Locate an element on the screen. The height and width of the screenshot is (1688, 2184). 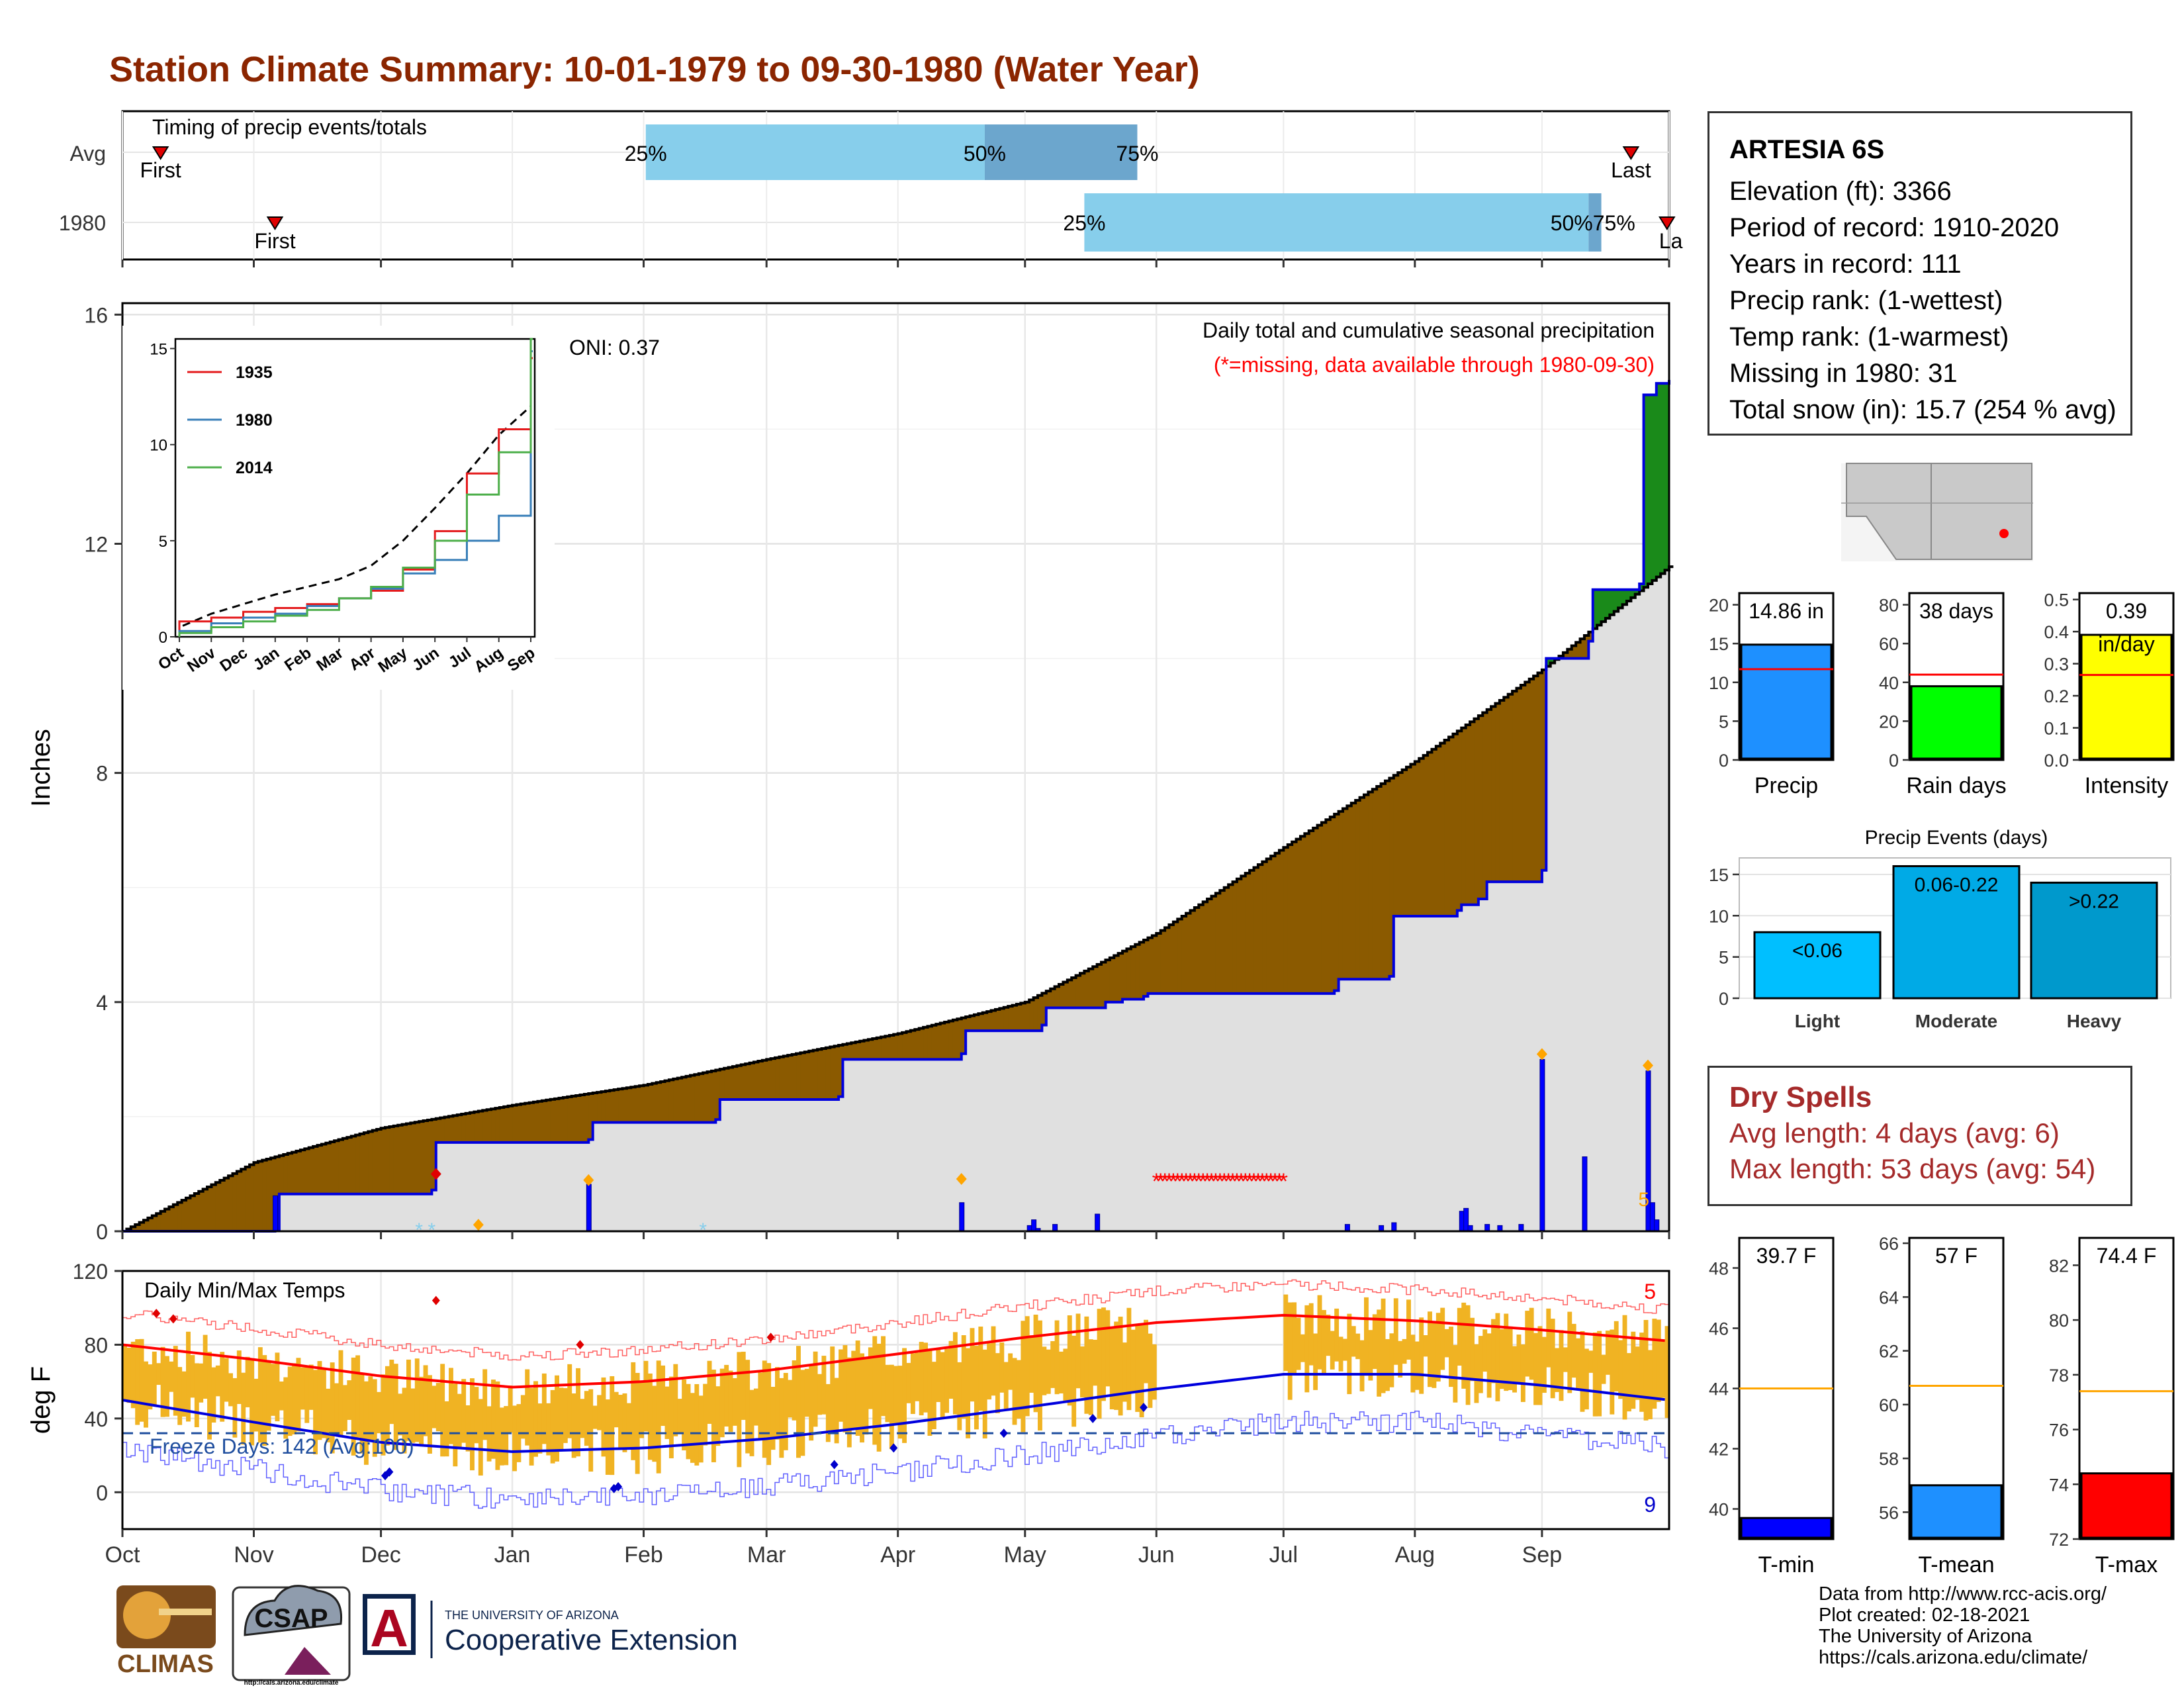
dry-spells-avg: Avg length: 4 days (avg: 6) is located at coordinates (1894, 1133).